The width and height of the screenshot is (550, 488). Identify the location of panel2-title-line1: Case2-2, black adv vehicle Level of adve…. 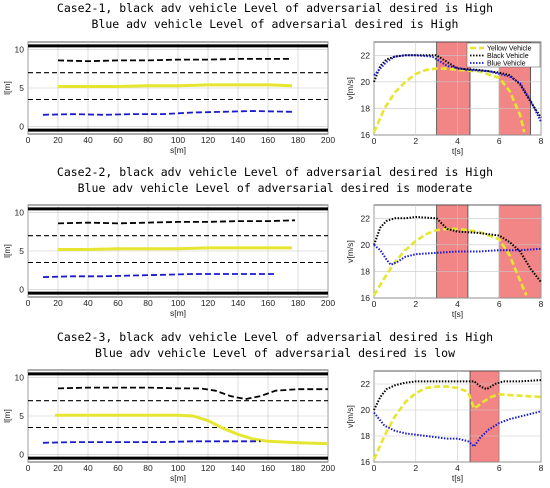
(275, 172).